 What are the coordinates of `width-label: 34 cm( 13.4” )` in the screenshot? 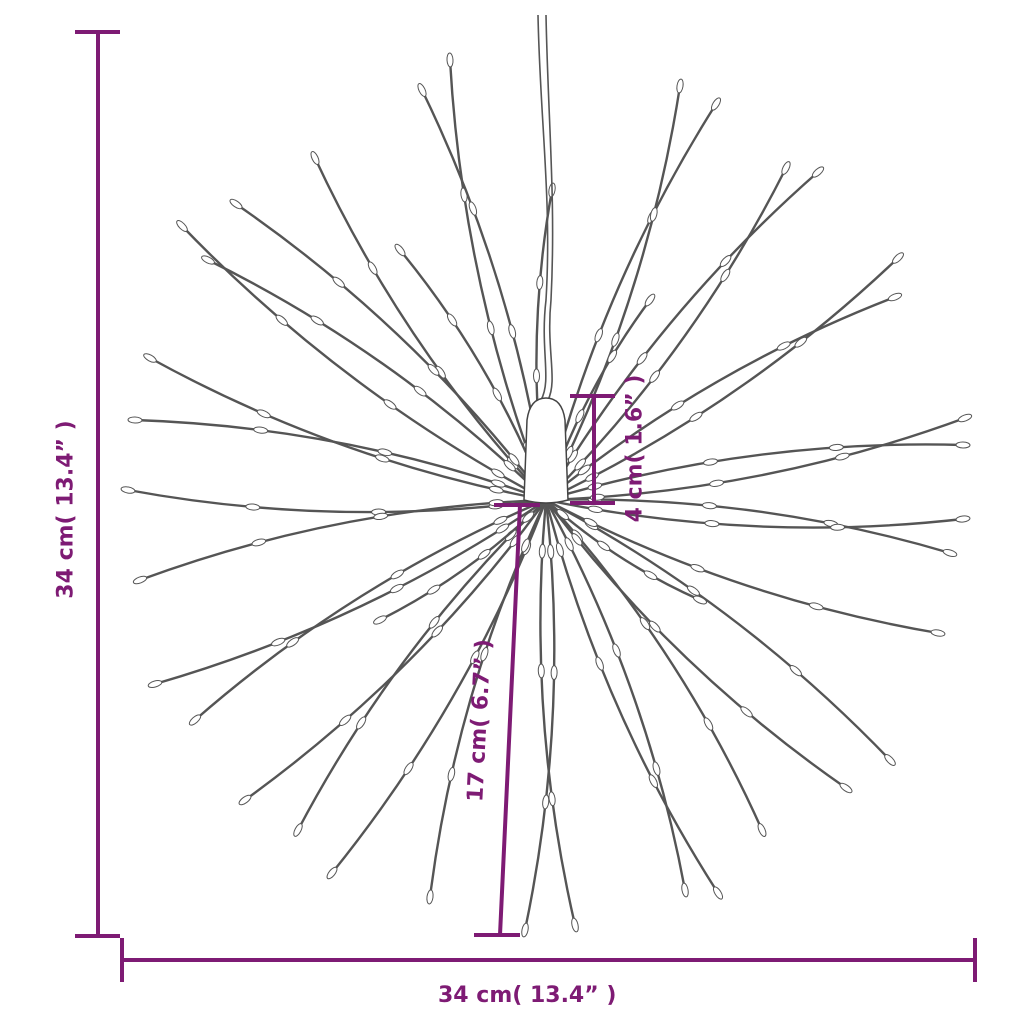 It's located at (527, 995).